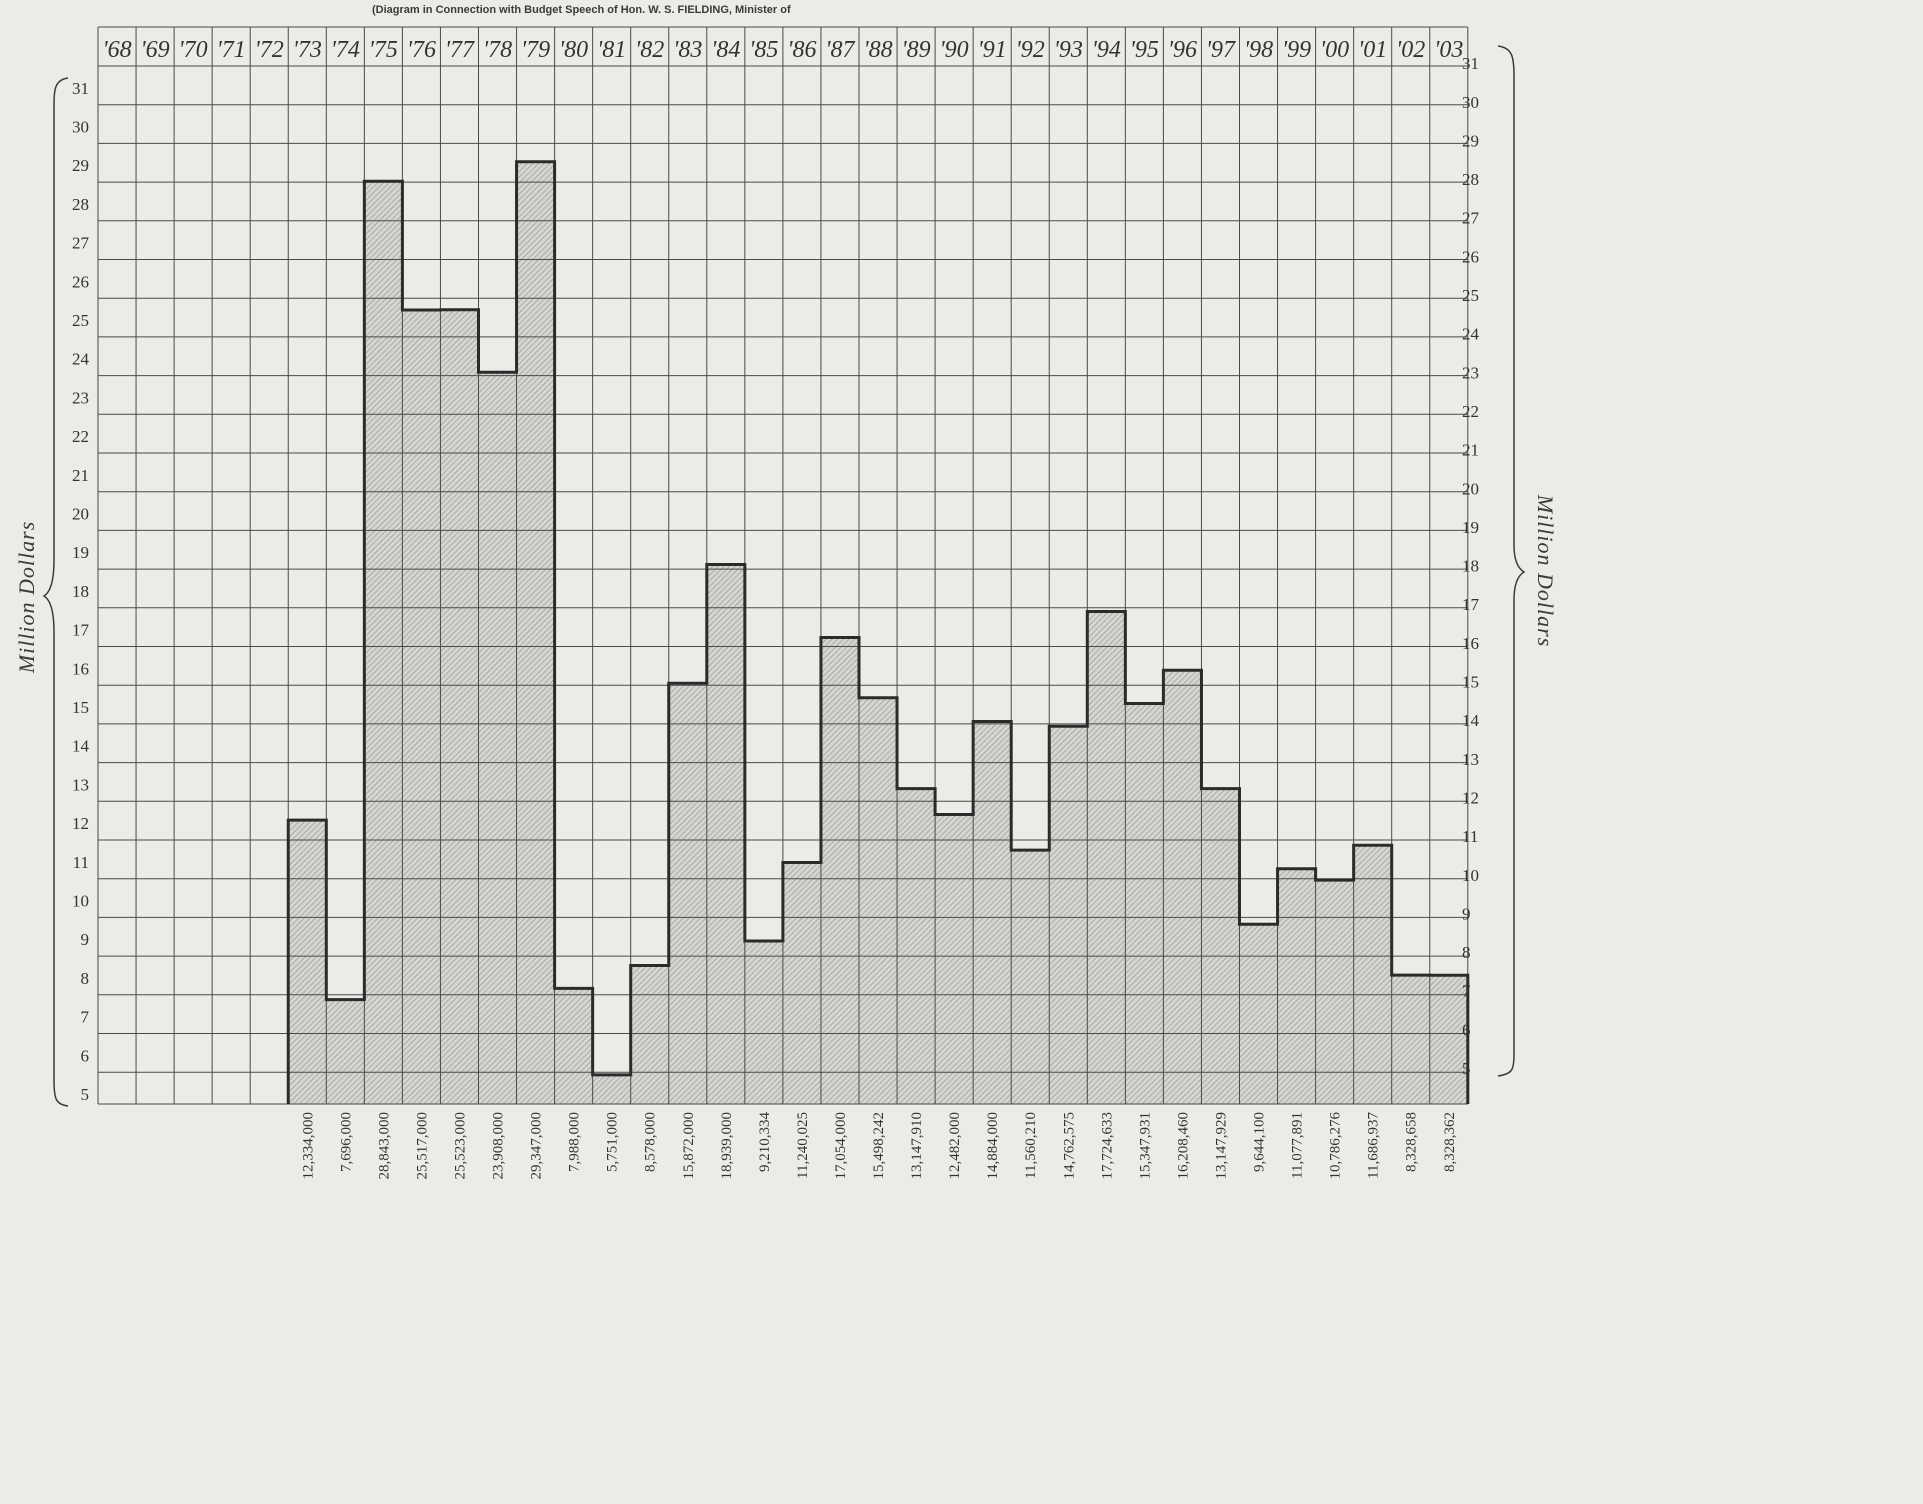 The image size is (1923, 1504). What do you see at coordinates (992, 50) in the screenshot?
I see `year-label: '91` at bounding box center [992, 50].